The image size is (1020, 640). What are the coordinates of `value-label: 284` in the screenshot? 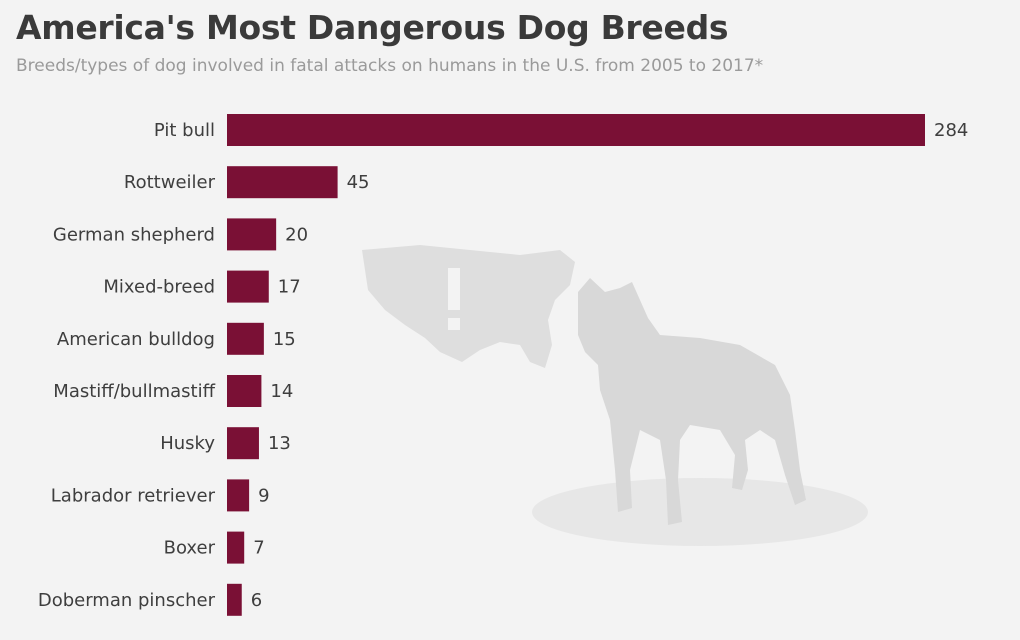 It's located at (951, 130).